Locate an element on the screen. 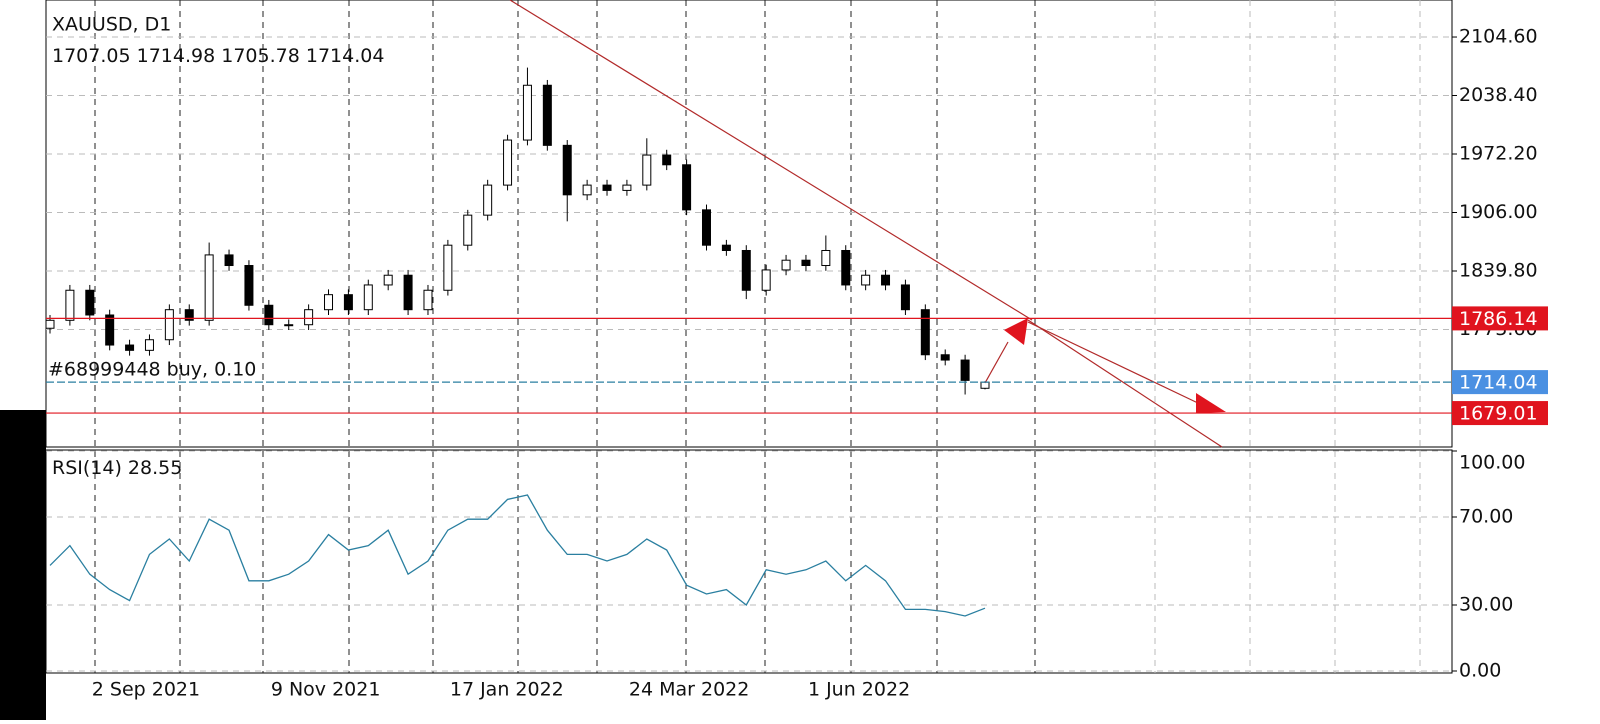 Image resolution: width=1600 pixels, height=724 pixels. high-value: 1714.98 is located at coordinates (176, 56).